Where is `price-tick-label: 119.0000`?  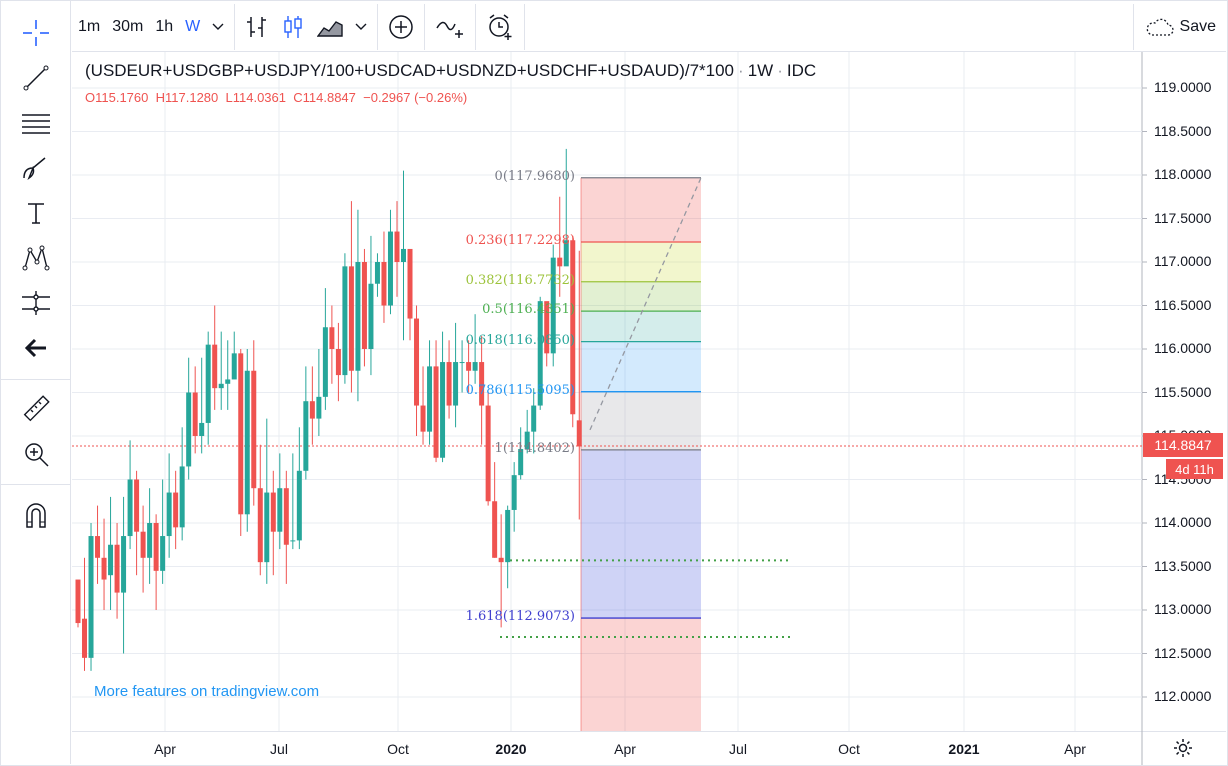 price-tick-label: 119.0000 is located at coordinates (1183, 87).